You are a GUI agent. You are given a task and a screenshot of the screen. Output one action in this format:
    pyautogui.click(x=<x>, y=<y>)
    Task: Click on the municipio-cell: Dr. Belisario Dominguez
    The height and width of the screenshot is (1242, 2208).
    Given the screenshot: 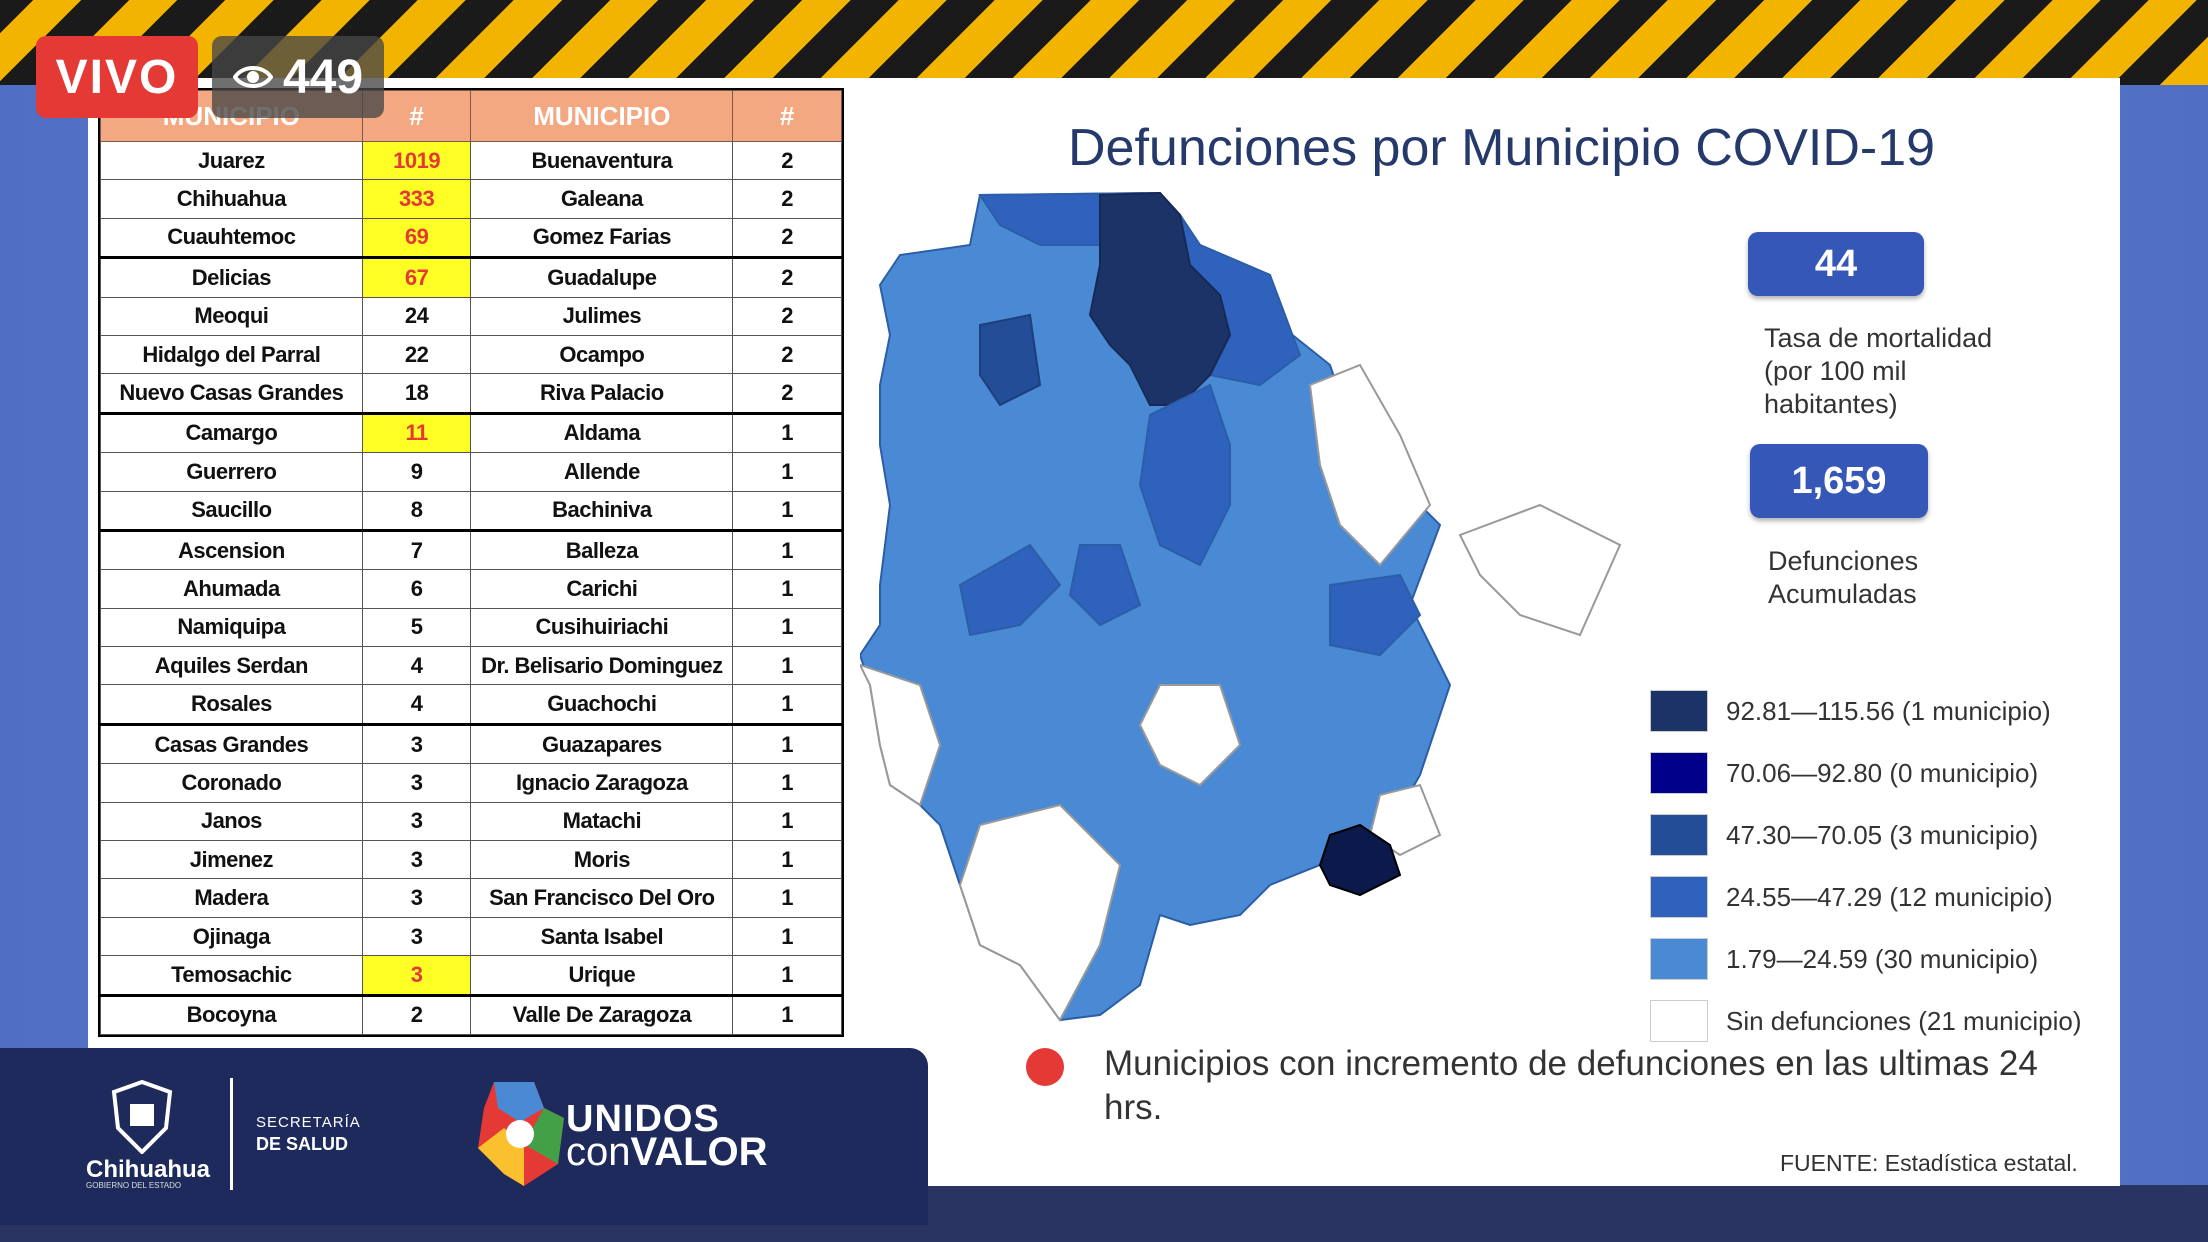 What is the action you would take?
    pyautogui.click(x=602, y=666)
    